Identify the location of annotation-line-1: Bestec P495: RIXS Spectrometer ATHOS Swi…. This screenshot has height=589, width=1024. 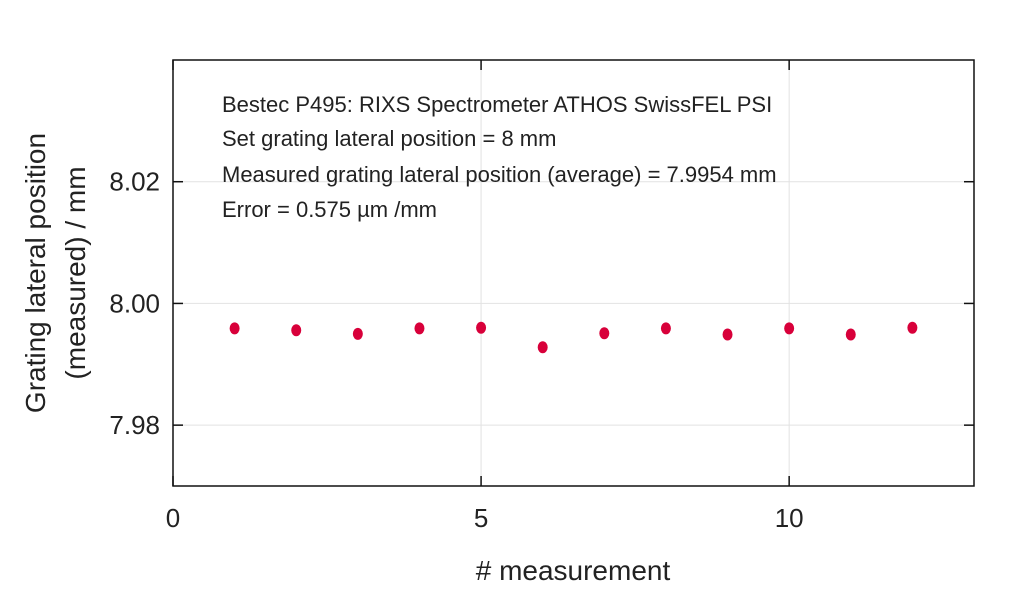
(497, 104).